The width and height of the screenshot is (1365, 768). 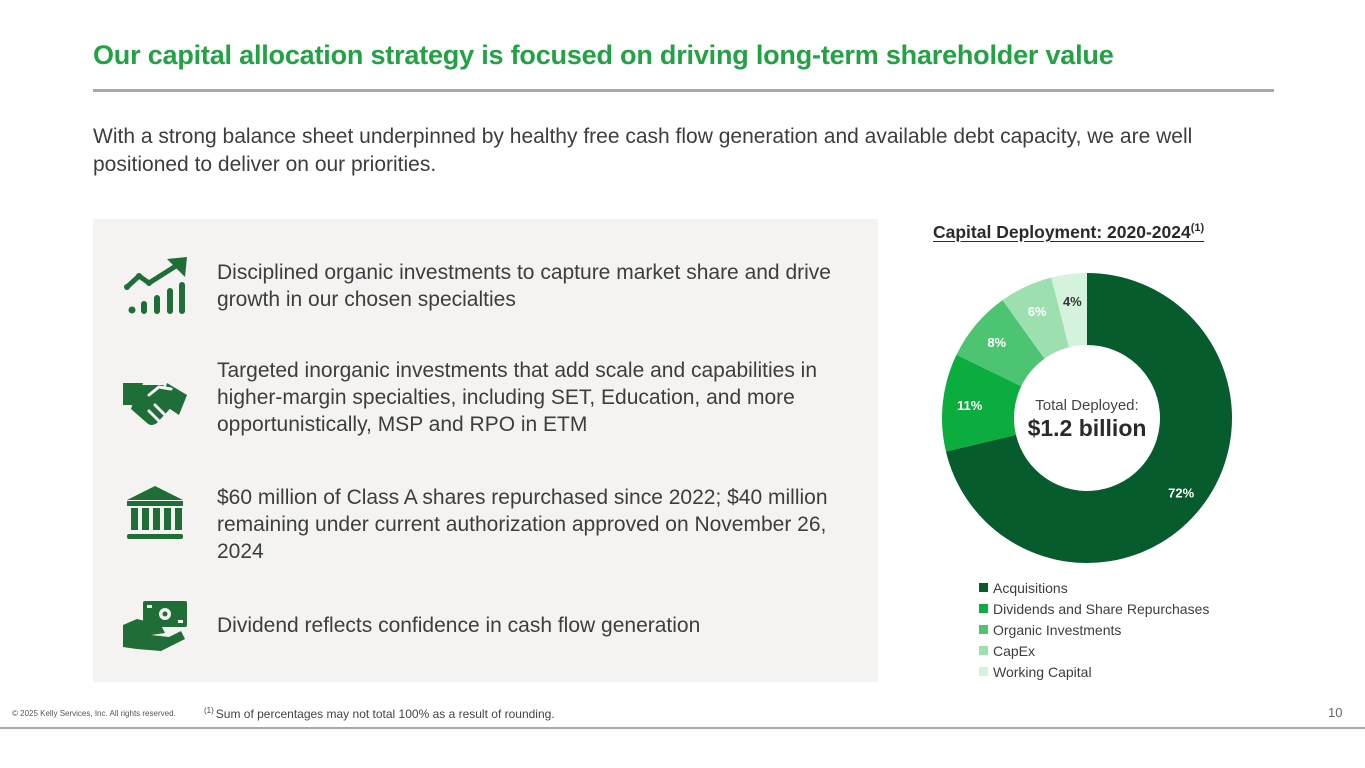 What do you see at coordinates (1057, 629) in the screenshot?
I see `legend-label: Organic Investments` at bounding box center [1057, 629].